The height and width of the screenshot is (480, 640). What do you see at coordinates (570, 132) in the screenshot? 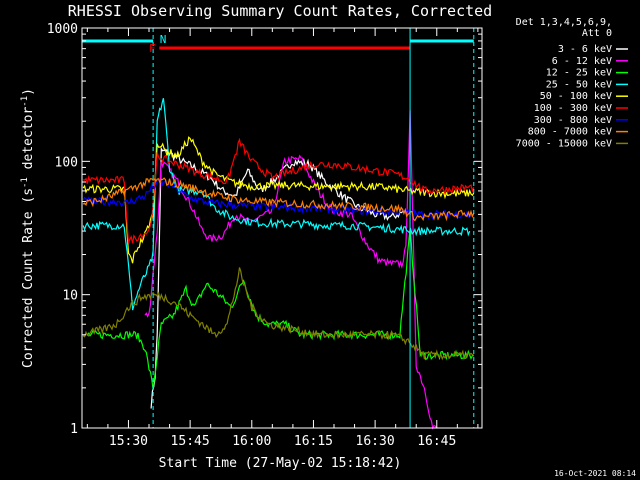
I see `legend-label-7: 800 - 7000 keV` at bounding box center [570, 132].